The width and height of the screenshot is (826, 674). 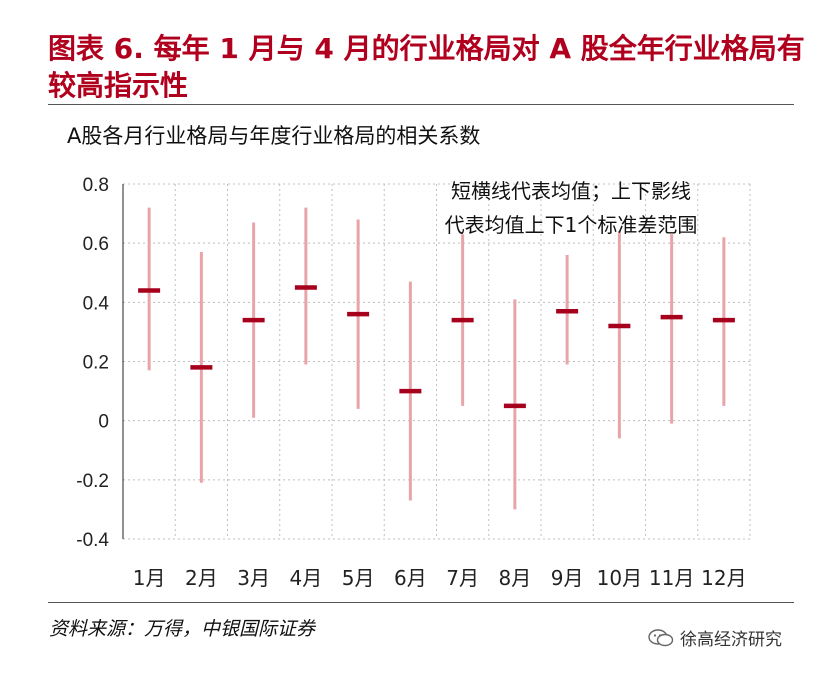 I want to click on x-tick-label: 2月, so click(x=201, y=578).